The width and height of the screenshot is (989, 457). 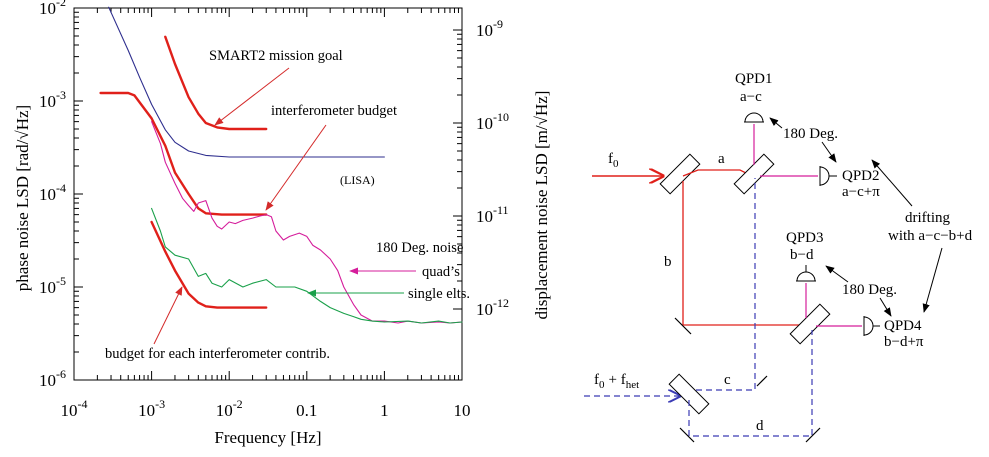 What do you see at coordinates (52, 99) in the screenshot?
I see `y-left-tick-label: 10⁻³` at bounding box center [52, 99].